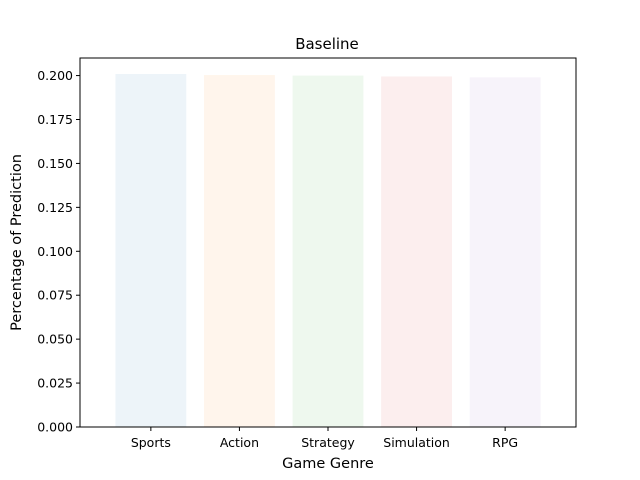 The width and height of the screenshot is (640, 480). Describe the element at coordinates (151, 442) in the screenshot. I see `x-tick-label: Sports` at that location.